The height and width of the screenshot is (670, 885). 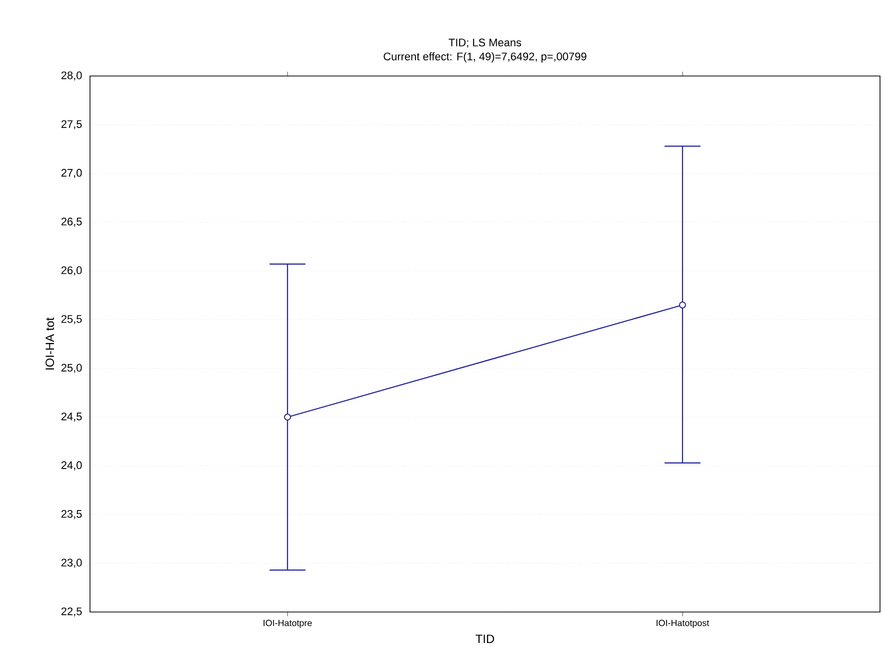 I want to click on y-tick-label: 26,5, so click(x=71, y=222).